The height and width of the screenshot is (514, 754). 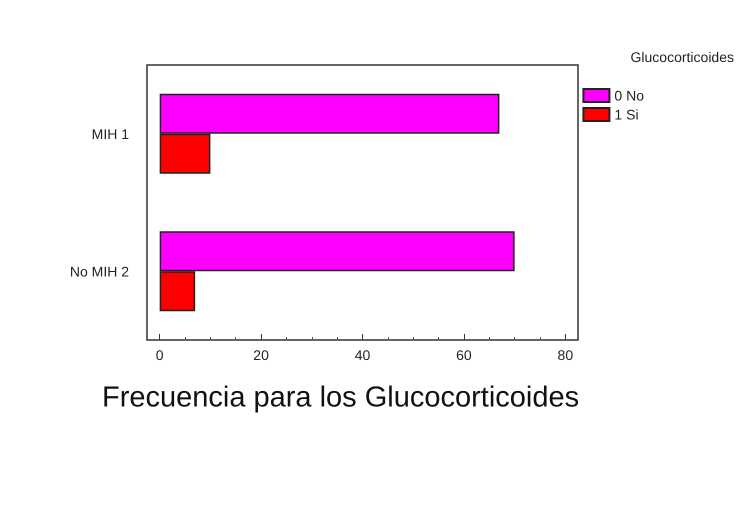 I want to click on x-tick-label: 60, so click(x=464, y=355).